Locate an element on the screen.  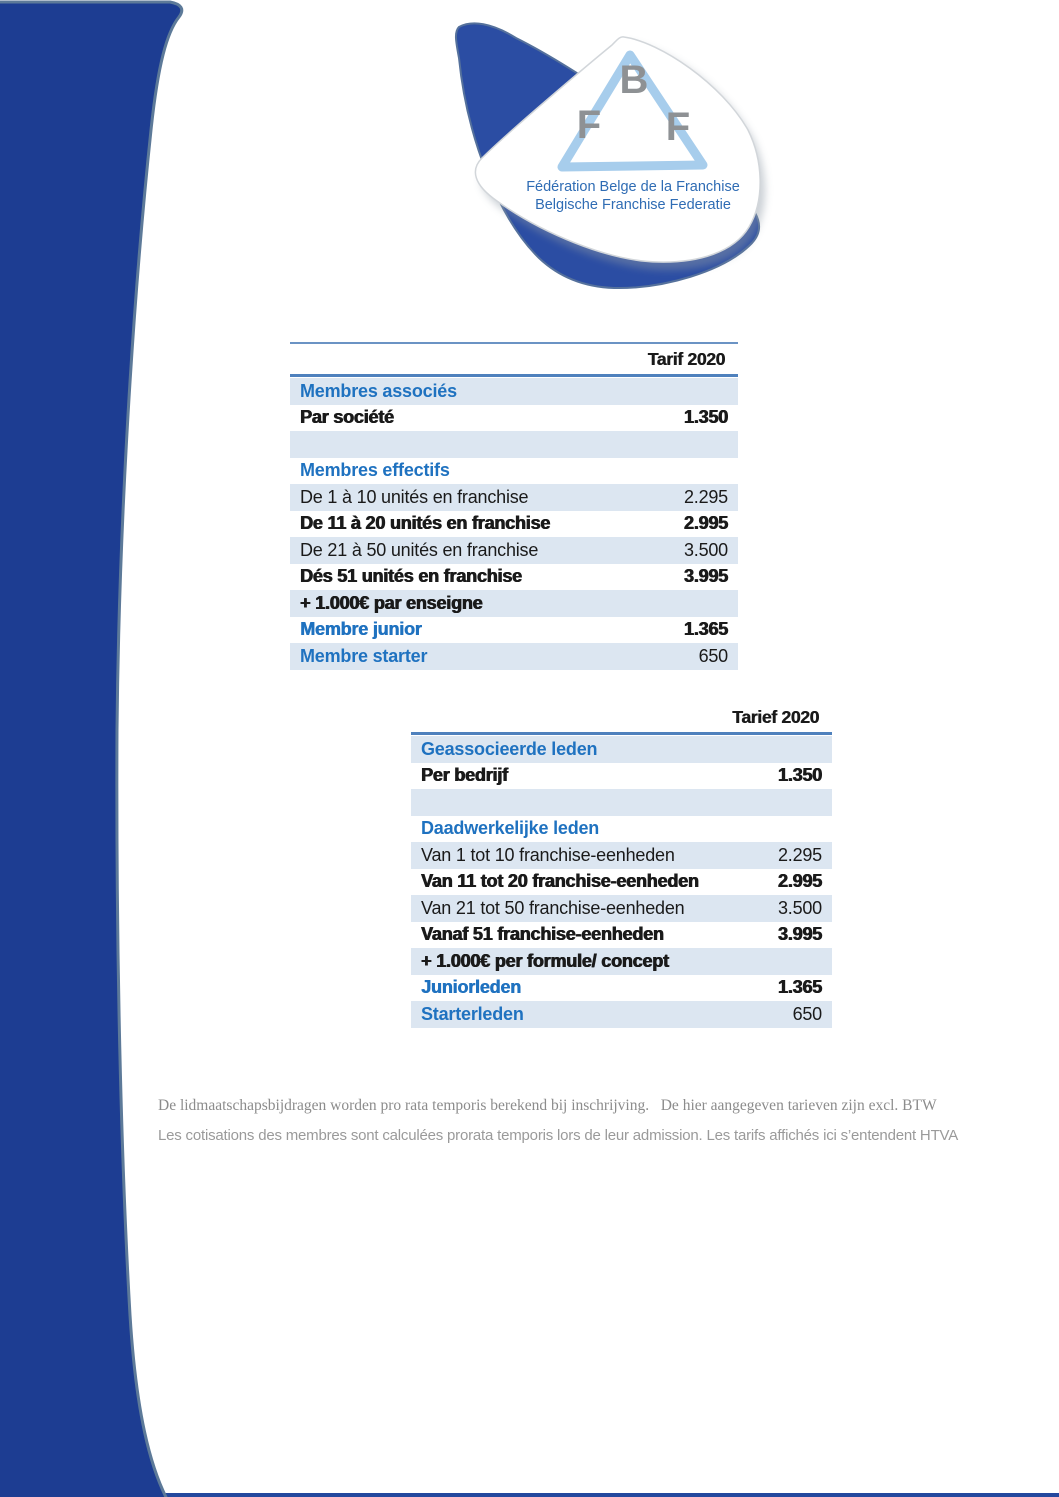
table-nl-header: Tarief 2020 is located at coordinates (775, 717).